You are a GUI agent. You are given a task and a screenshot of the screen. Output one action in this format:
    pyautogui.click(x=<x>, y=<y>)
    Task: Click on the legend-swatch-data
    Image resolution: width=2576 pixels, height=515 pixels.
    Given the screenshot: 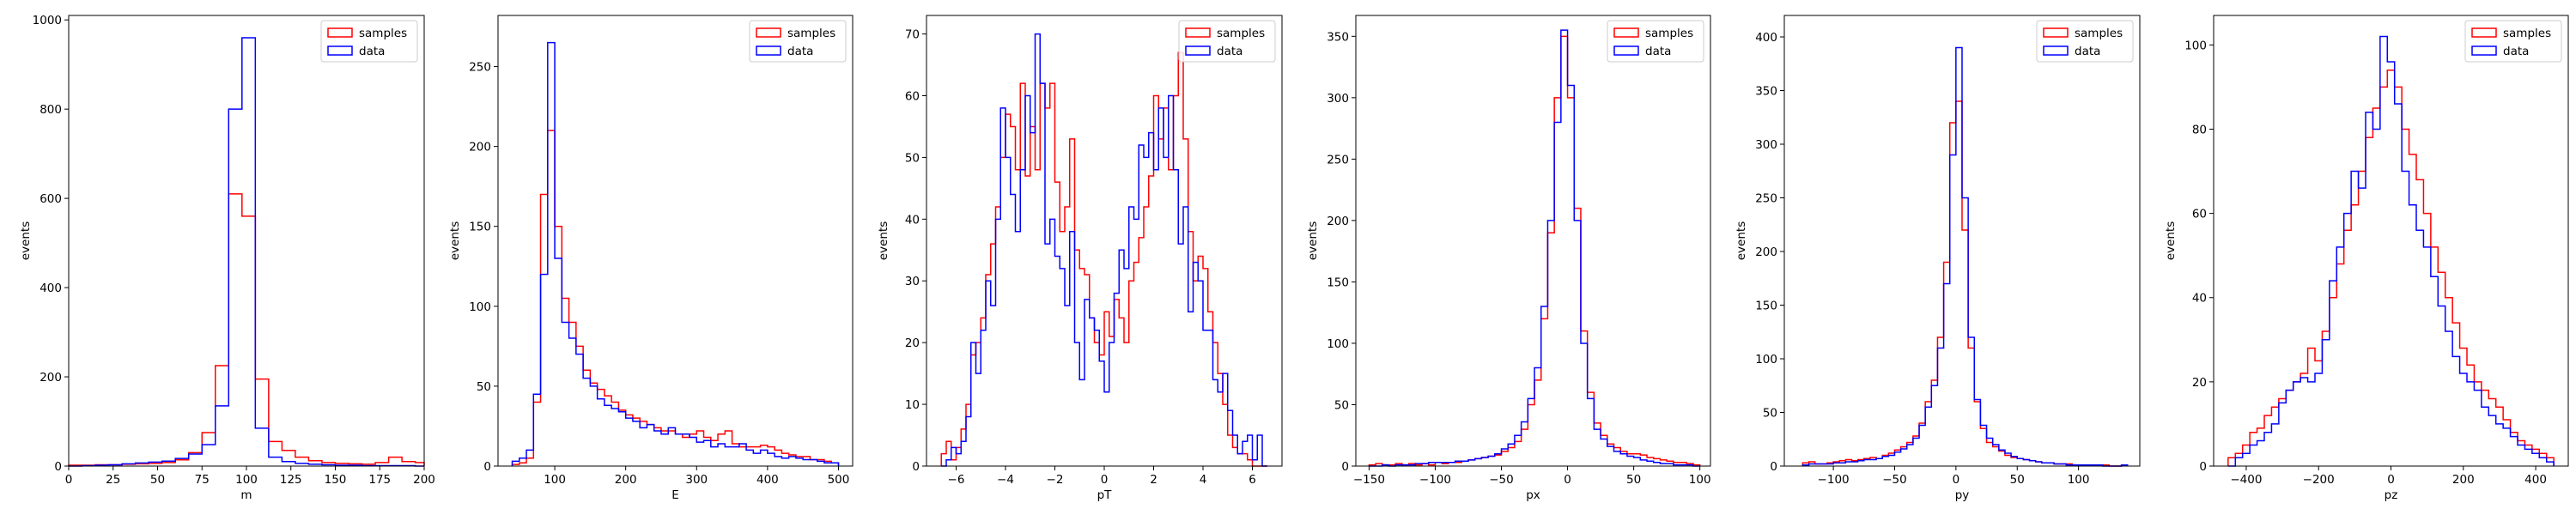 What is the action you would take?
    pyautogui.click(x=2056, y=50)
    